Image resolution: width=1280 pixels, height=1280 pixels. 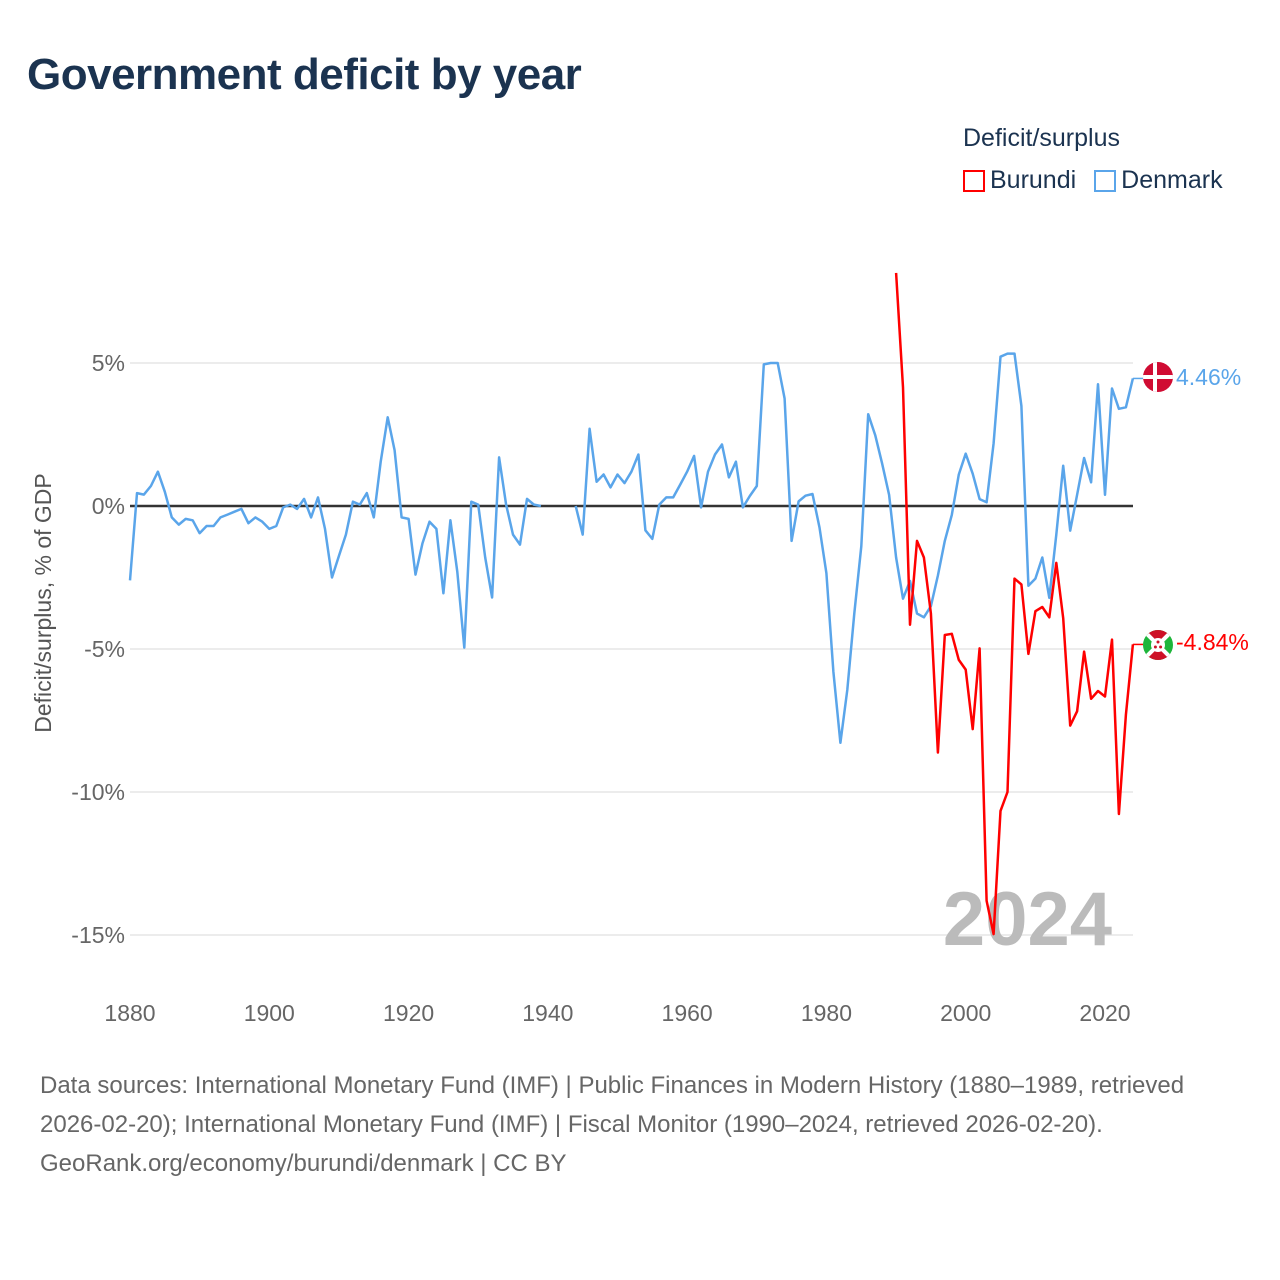 I want to click on y-tick-label: -10%, so click(x=98, y=792).